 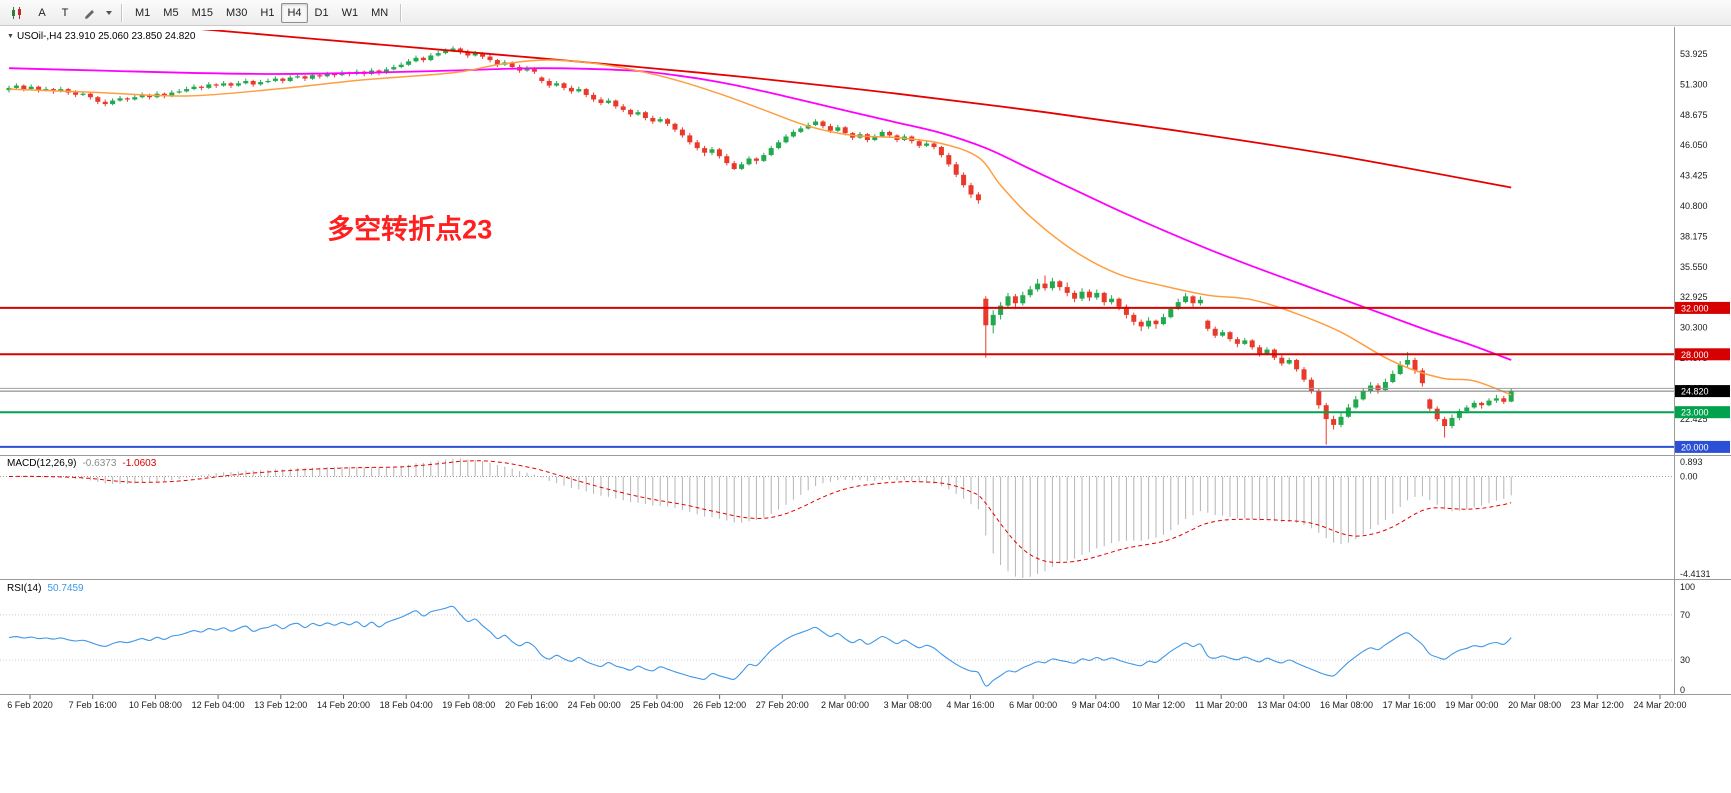 I want to click on time-axis-label: 13 Mar 04:00, so click(x=1283, y=705).